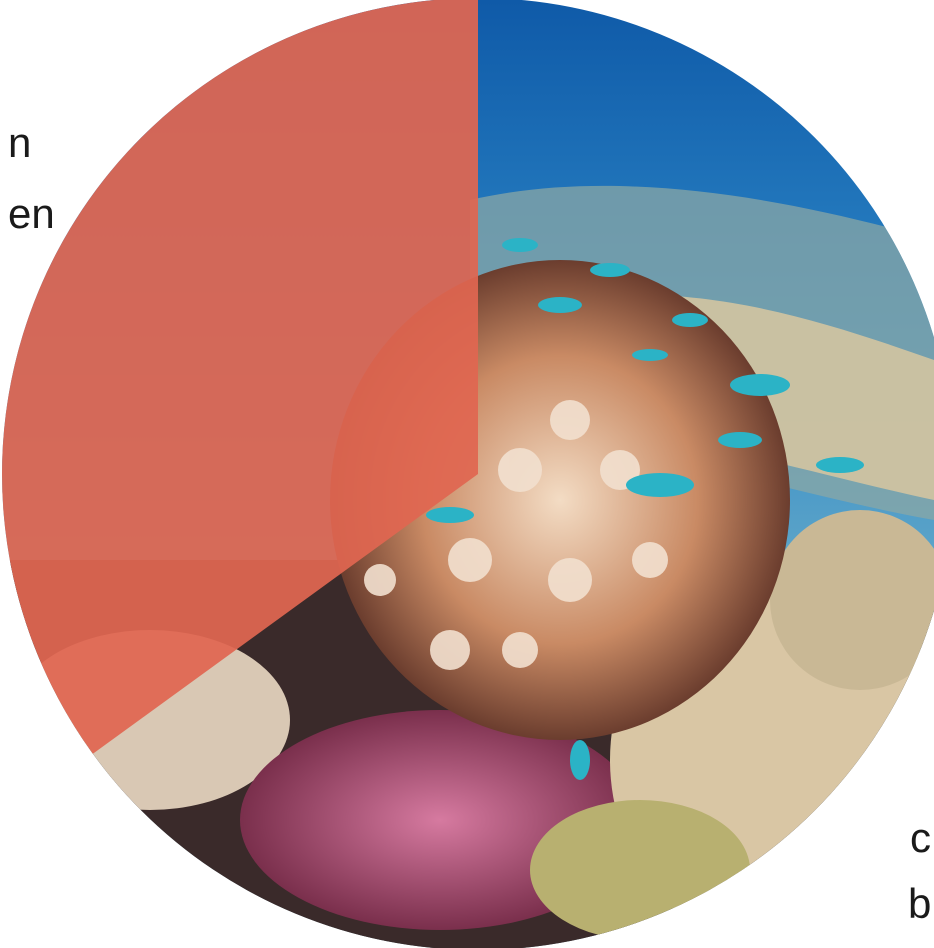  What do you see at coordinates (919, 903) in the screenshot?
I see `fragment-bottom-right-line2: b` at bounding box center [919, 903].